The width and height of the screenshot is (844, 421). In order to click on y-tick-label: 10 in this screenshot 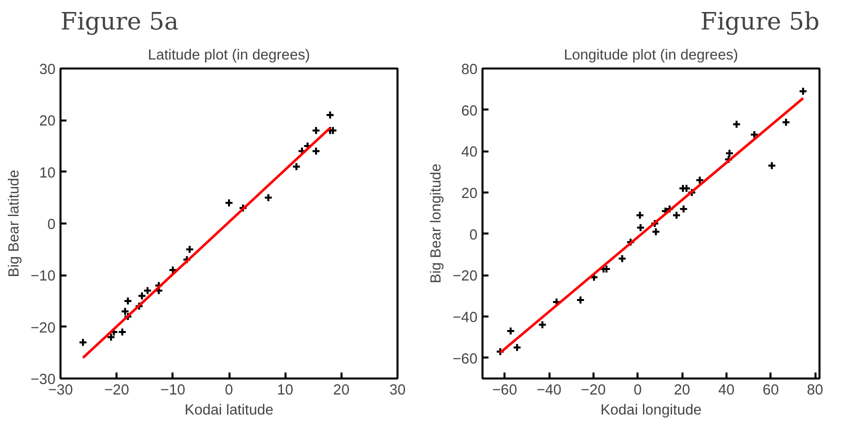, I will do `click(47, 173)`.